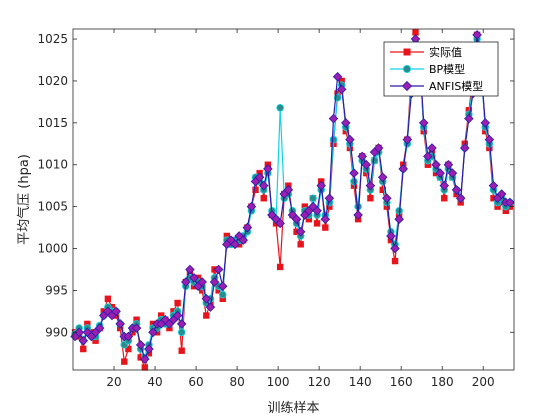 This screenshot has width=560, height=420. What do you see at coordinates (427, 69) in the screenshot?
I see `legend-entry-bp: BP模型` at bounding box center [427, 69].